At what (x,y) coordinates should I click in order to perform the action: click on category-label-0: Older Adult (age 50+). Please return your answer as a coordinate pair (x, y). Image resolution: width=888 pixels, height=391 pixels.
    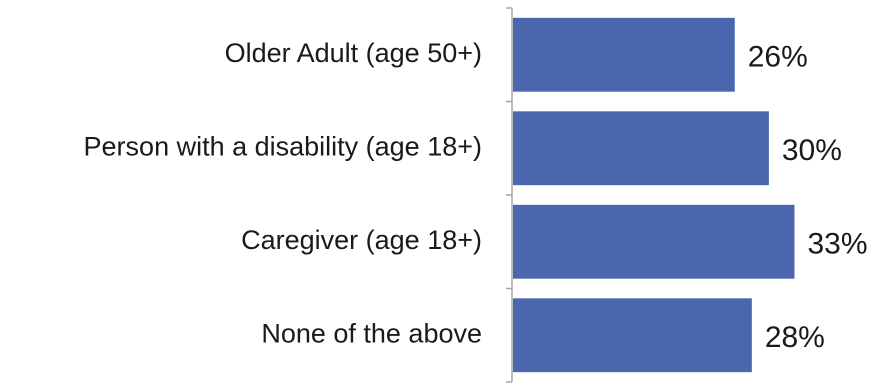
    Looking at the image, I should click on (353, 53).